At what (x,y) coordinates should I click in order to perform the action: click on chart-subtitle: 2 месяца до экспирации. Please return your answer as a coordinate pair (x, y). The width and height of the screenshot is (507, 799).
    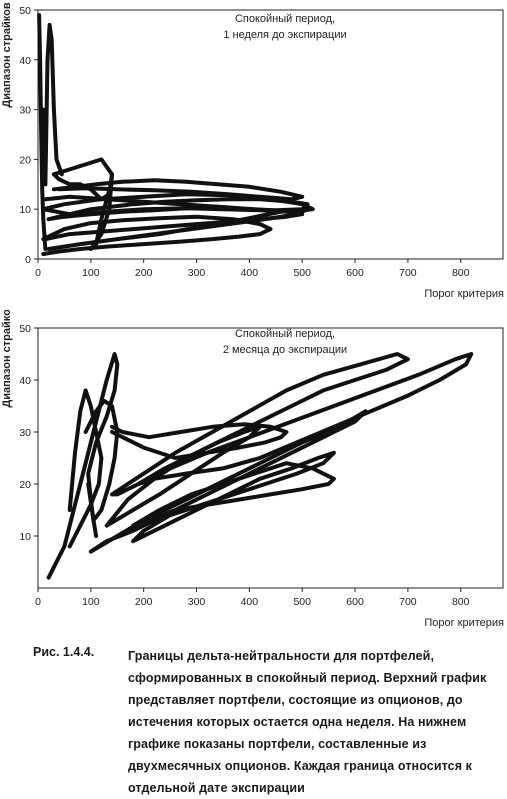
    Looking at the image, I should click on (285, 350).